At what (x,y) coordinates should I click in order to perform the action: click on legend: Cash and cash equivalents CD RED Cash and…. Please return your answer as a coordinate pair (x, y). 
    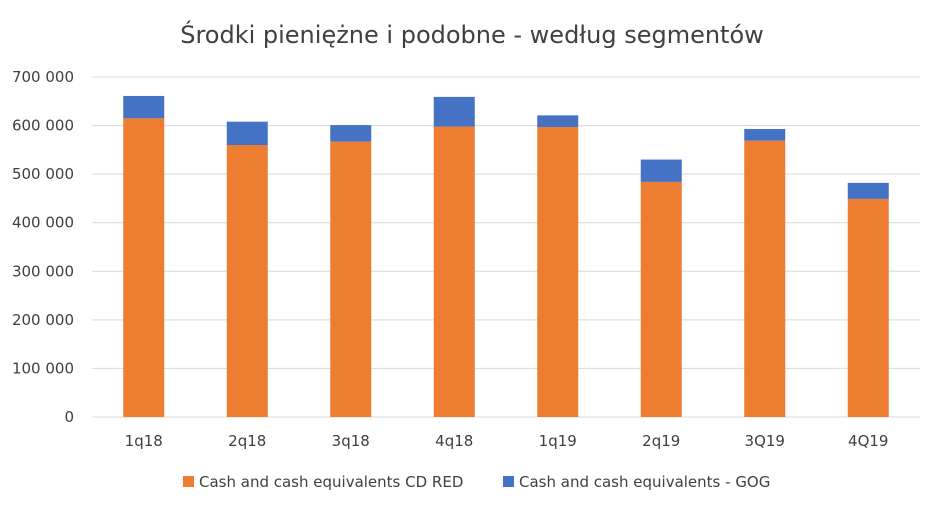
    Looking at the image, I should click on (476, 482).